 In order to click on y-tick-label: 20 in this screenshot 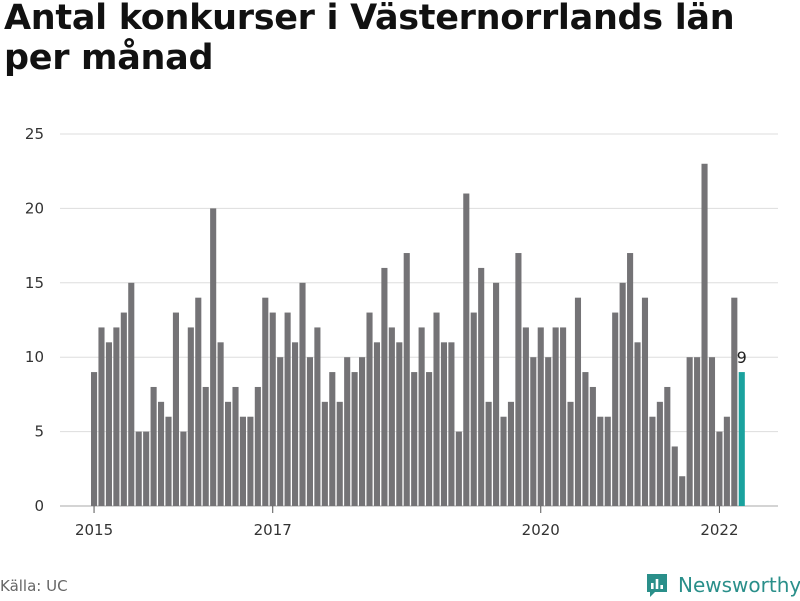, I will do `click(34, 208)`.